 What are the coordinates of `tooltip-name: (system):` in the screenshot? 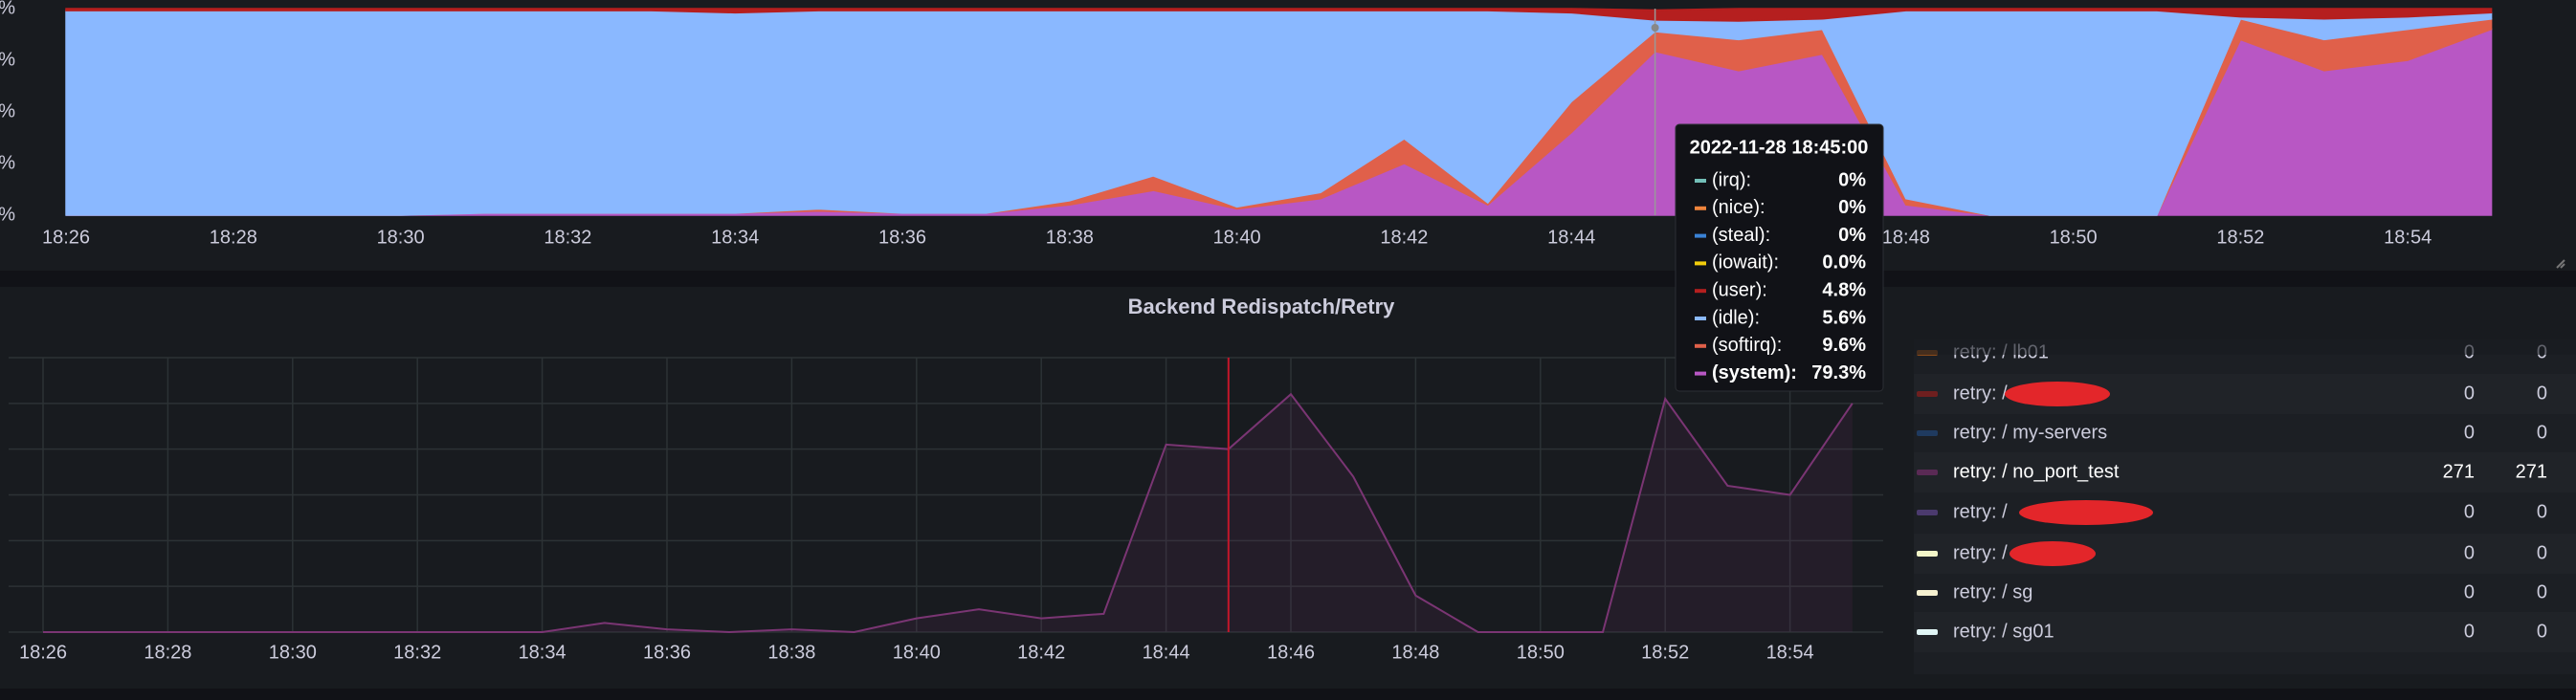 It's located at (1754, 372).